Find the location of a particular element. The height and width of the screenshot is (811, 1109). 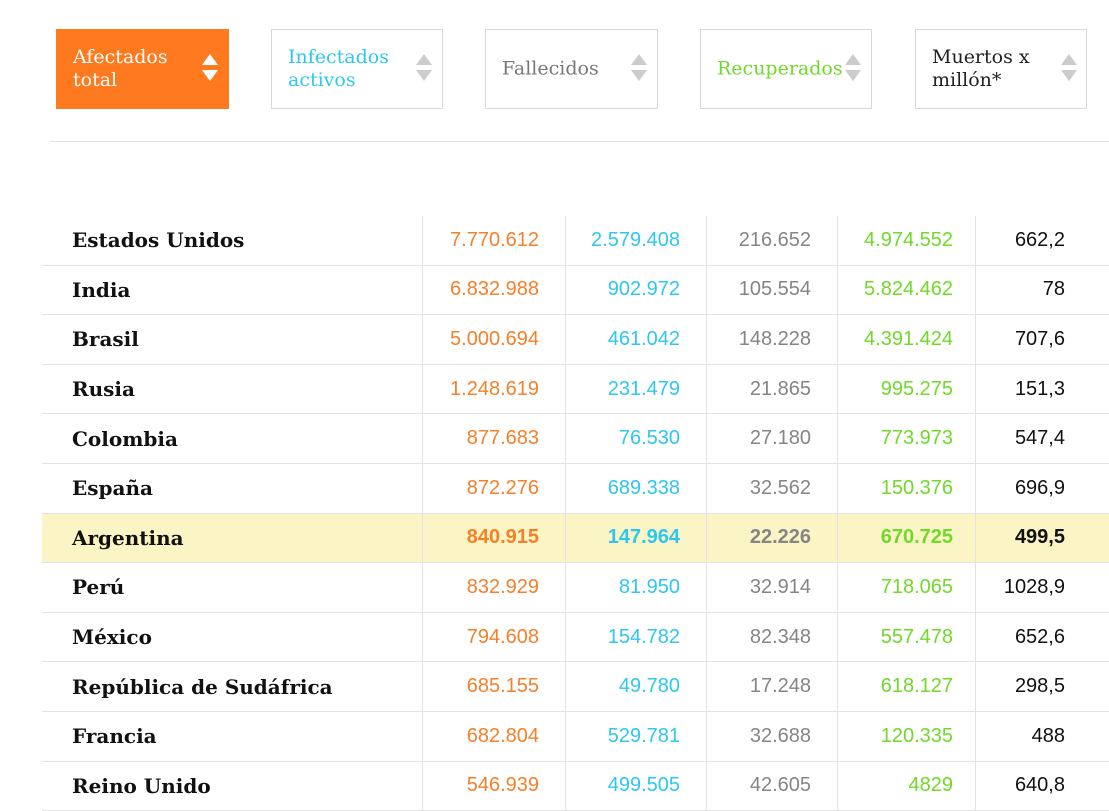

recovered: 5.824.462 is located at coordinates (906, 290).